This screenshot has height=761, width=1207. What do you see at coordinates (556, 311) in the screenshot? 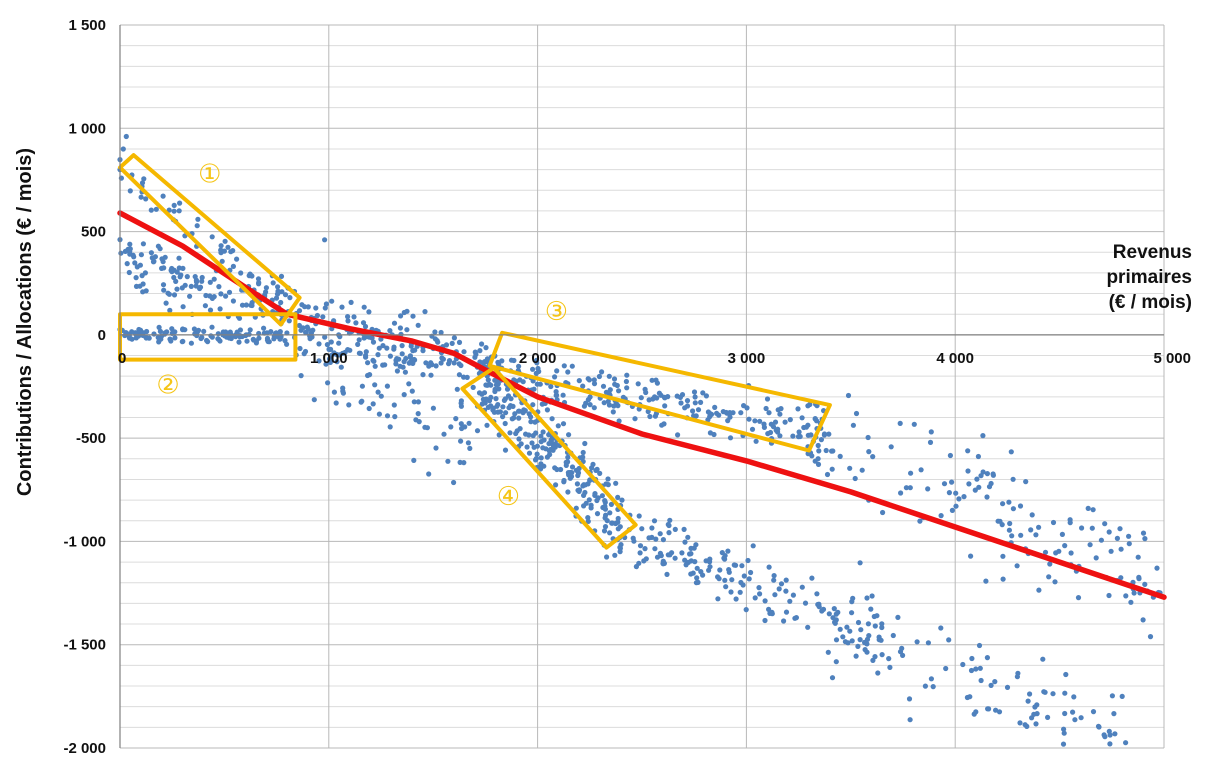
I see `zone-3-label: ③` at bounding box center [556, 311].